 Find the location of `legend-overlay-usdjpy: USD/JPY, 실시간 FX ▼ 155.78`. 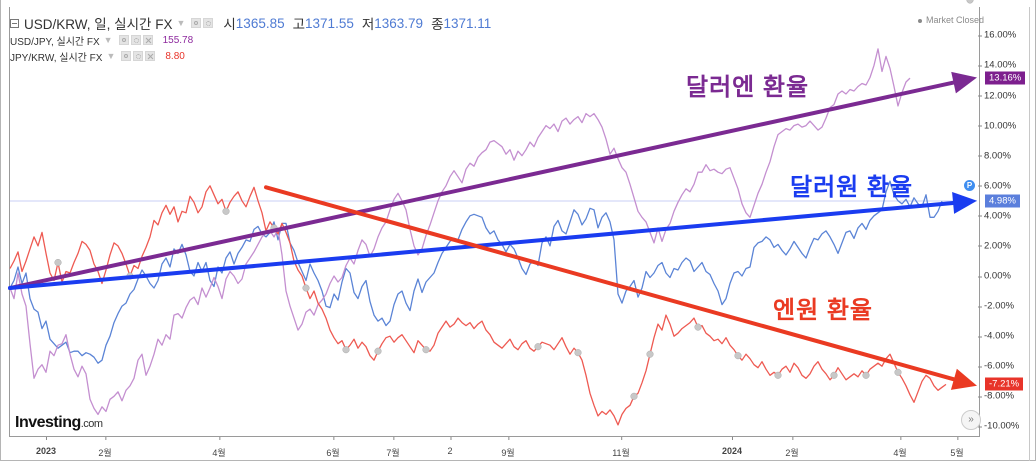

legend-overlay-usdjpy: USD/JPY, 실시간 FX ▼ 155.78 is located at coordinates (250, 40).